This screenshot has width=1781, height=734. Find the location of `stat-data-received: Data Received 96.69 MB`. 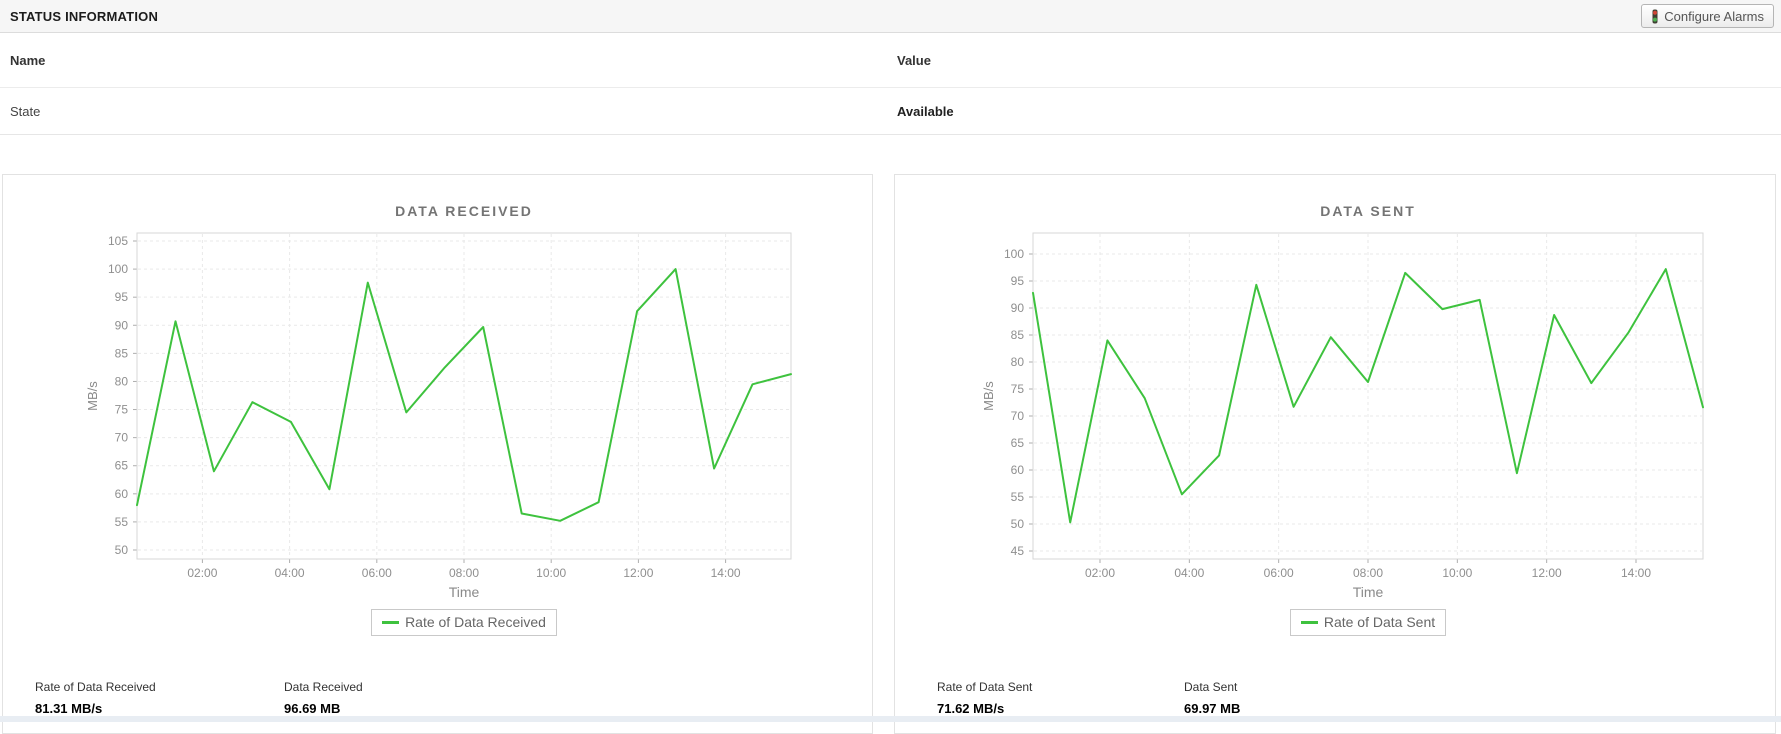

stat-data-received: Data Received 96.69 MB is located at coordinates (323, 698).